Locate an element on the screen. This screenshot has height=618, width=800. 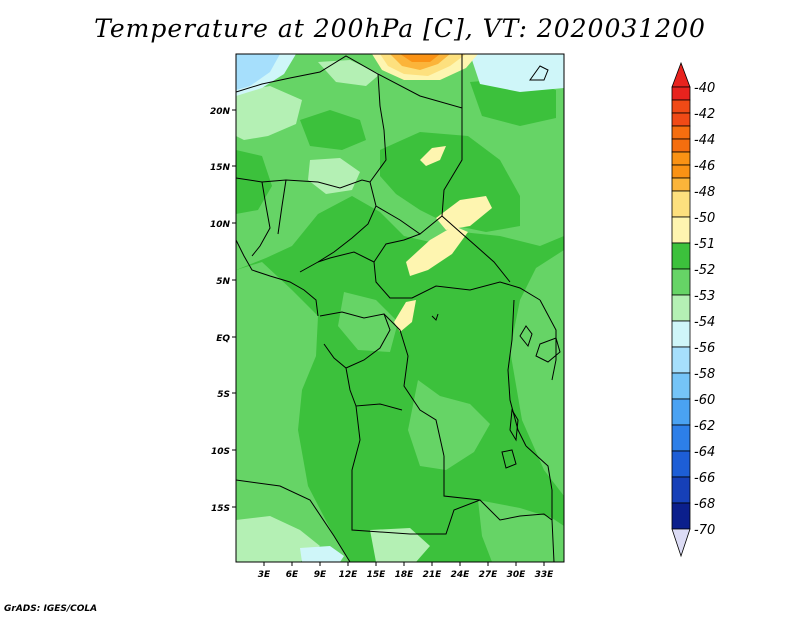
field-51-chad-a is located at coordinates (433, 156).